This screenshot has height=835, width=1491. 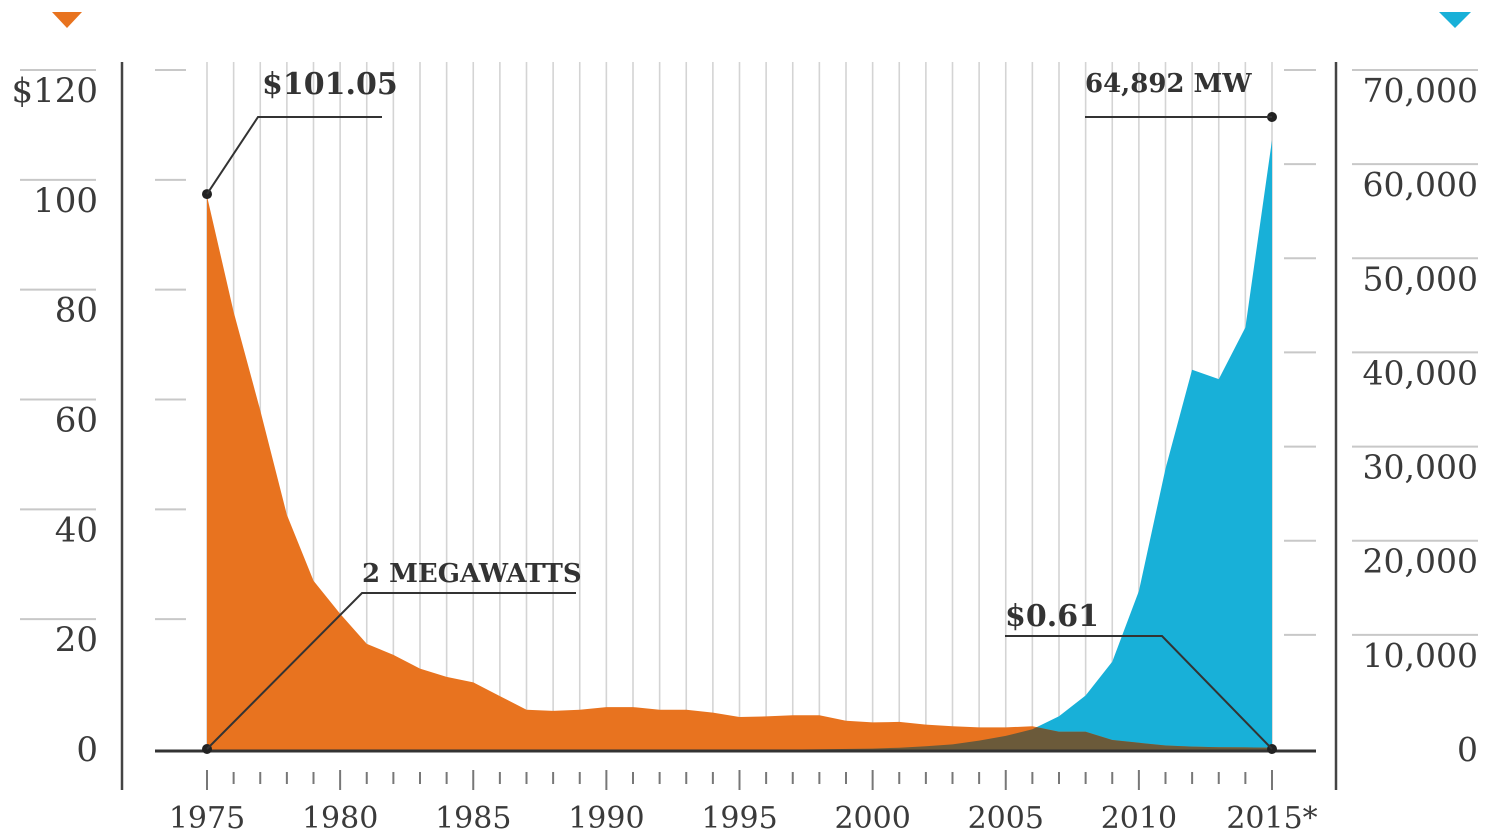 I want to click on right-axis-tick-label: 30,000, so click(x=1420, y=467).